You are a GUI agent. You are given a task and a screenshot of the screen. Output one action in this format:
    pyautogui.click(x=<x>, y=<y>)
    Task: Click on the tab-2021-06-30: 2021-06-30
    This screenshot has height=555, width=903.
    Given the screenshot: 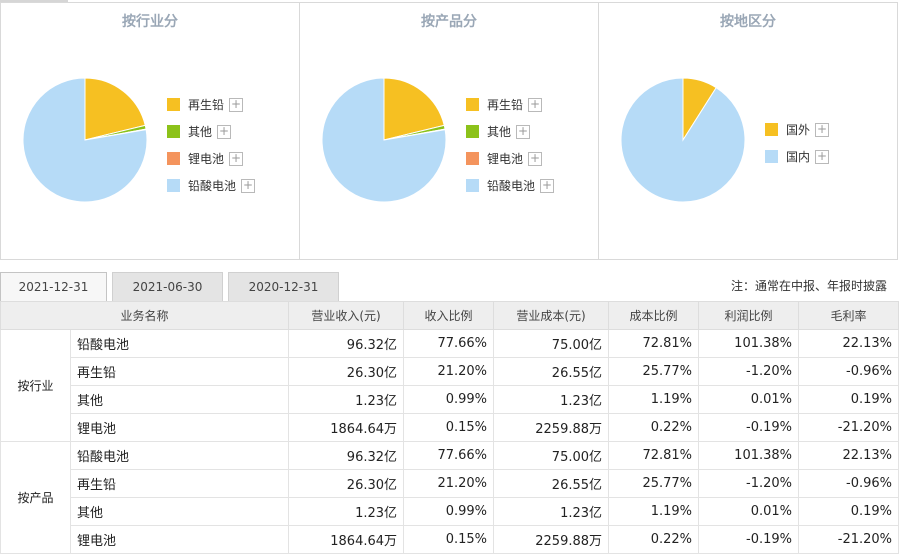 What is the action you would take?
    pyautogui.click(x=167, y=286)
    